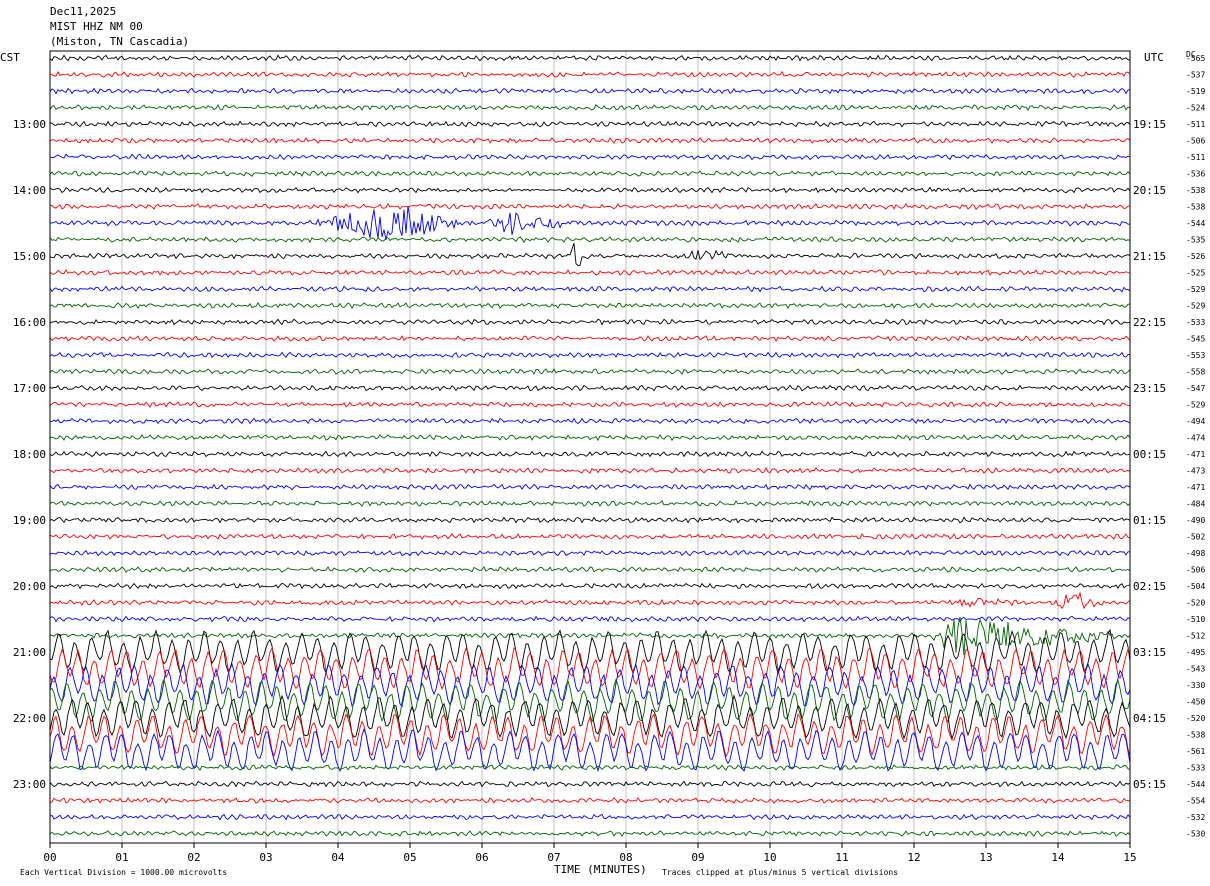 This screenshot has width=1210, height=886. I want to click on dc-offset-value: -536, so click(1195, 174).